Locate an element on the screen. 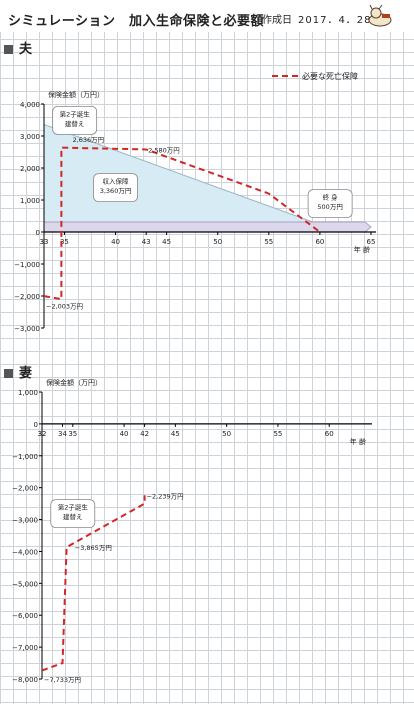 Image resolution: width=414 pixels, height=704 pixels. y-tick-label: 4,000 is located at coordinates (30, 105).